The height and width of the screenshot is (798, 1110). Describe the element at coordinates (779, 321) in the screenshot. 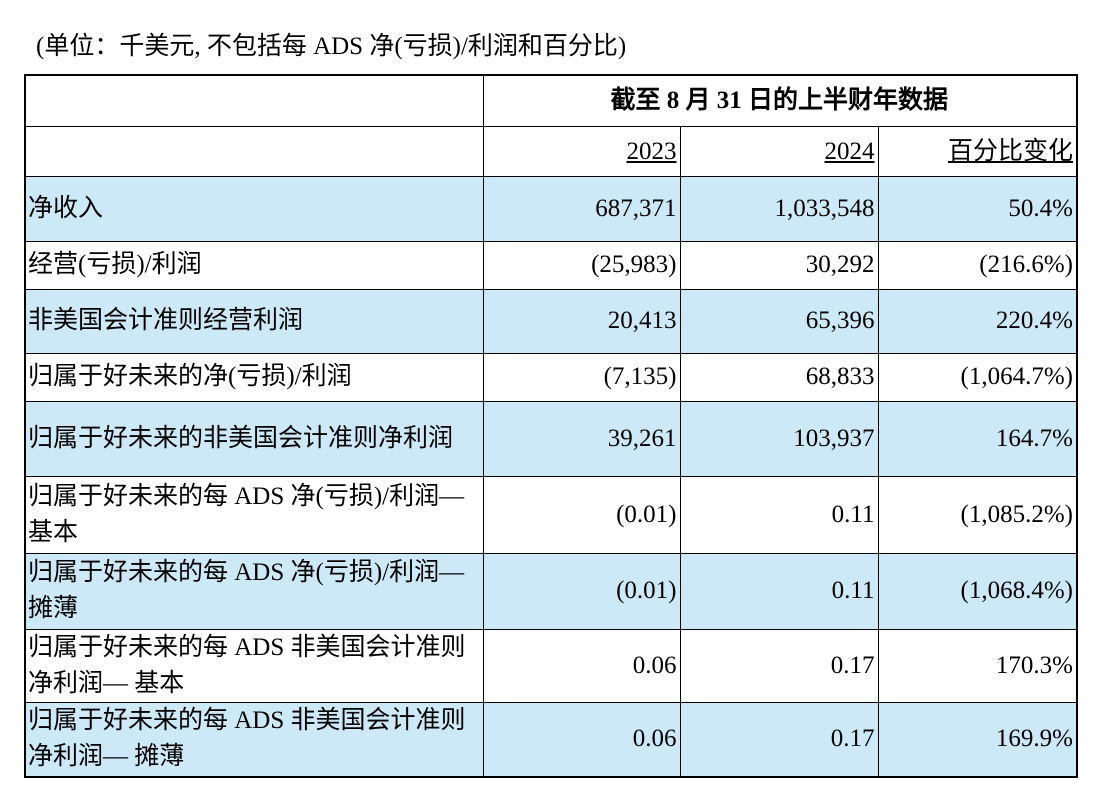

I see `value-cell: 65,396` at that location.